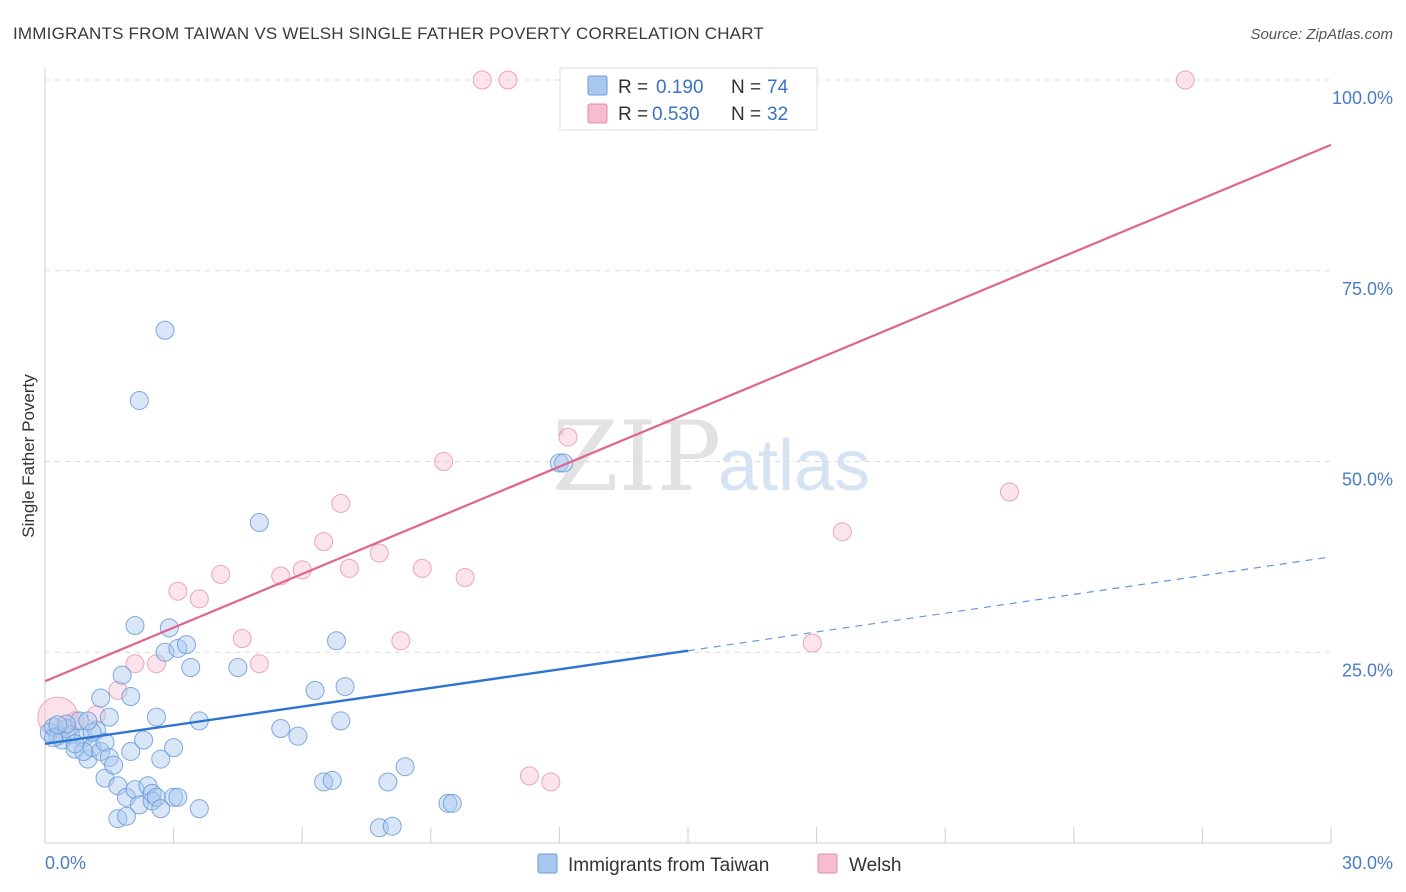  Describe the element at coordinates (597, 113) in the screenshot. I see `legend-swatch-welsh` at that location.